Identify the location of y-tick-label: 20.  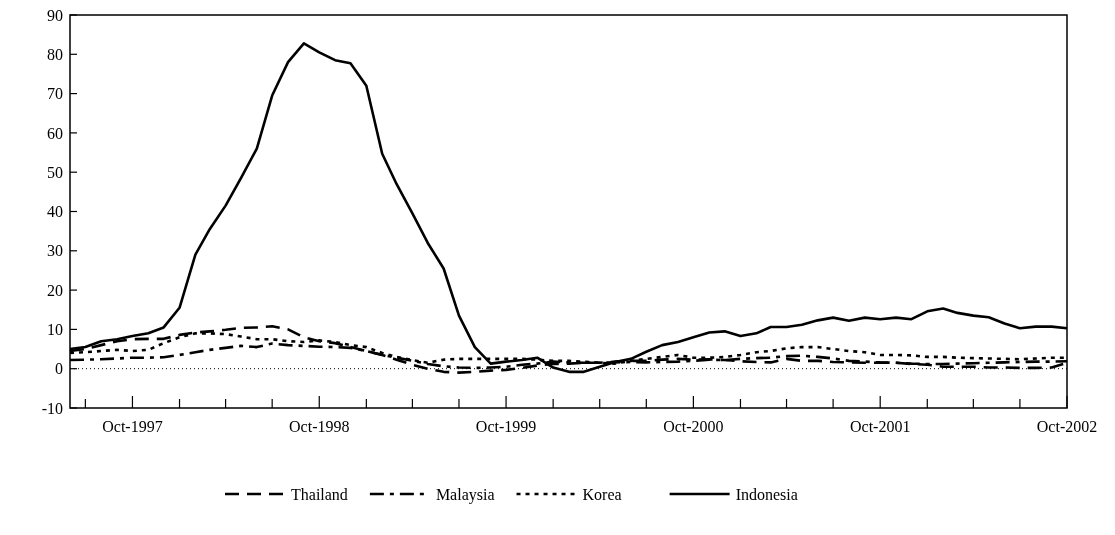
(55, 290).